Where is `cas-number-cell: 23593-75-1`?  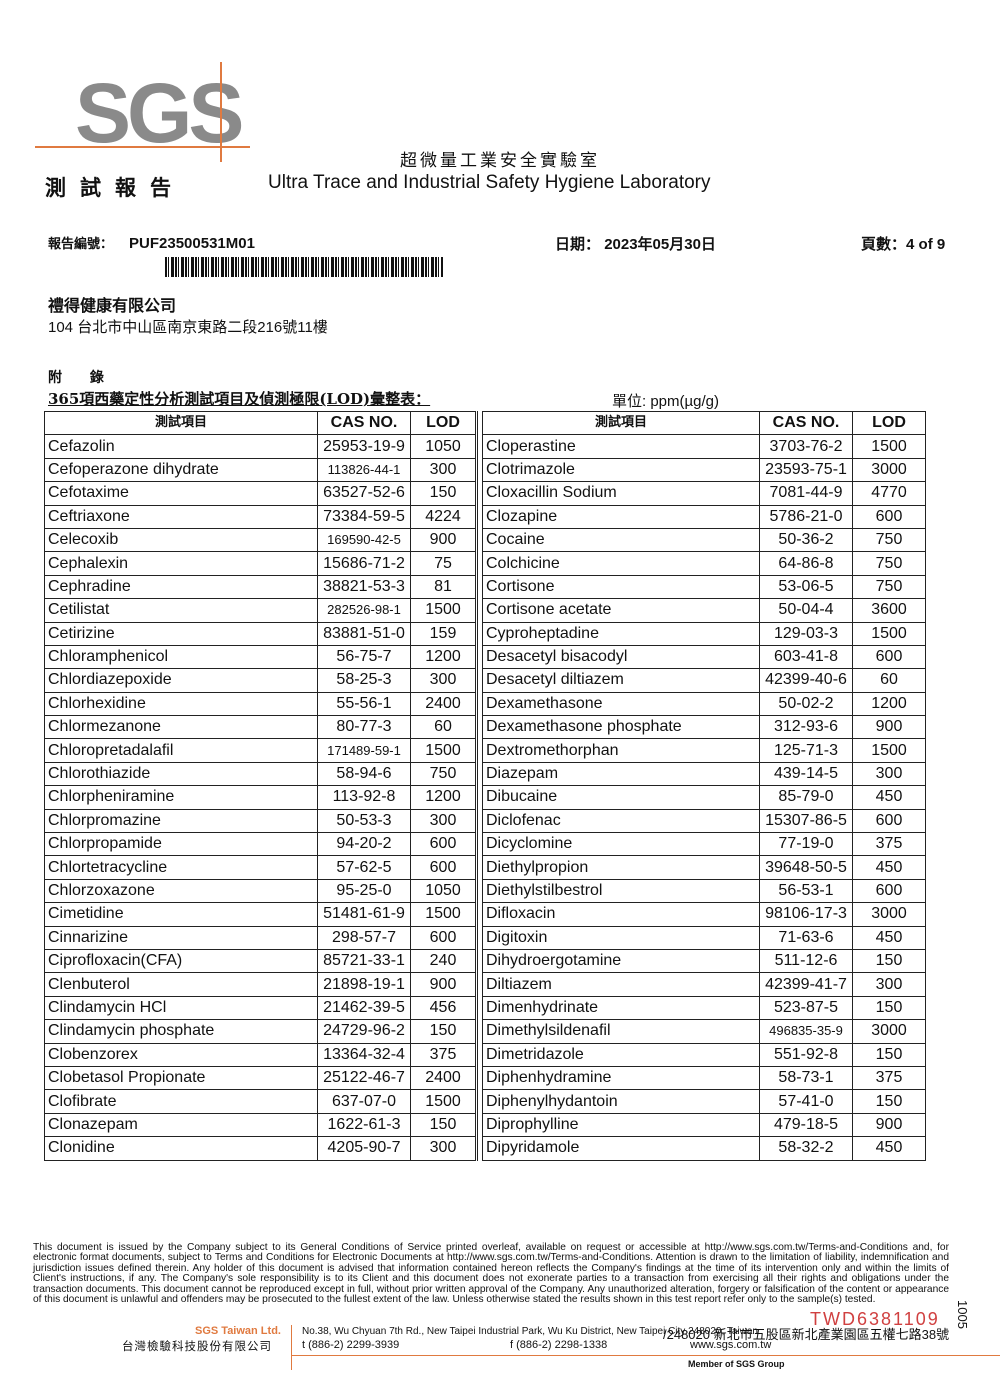
cas-number-cell: 23593-75-1 is located at coordinates (806, 470).